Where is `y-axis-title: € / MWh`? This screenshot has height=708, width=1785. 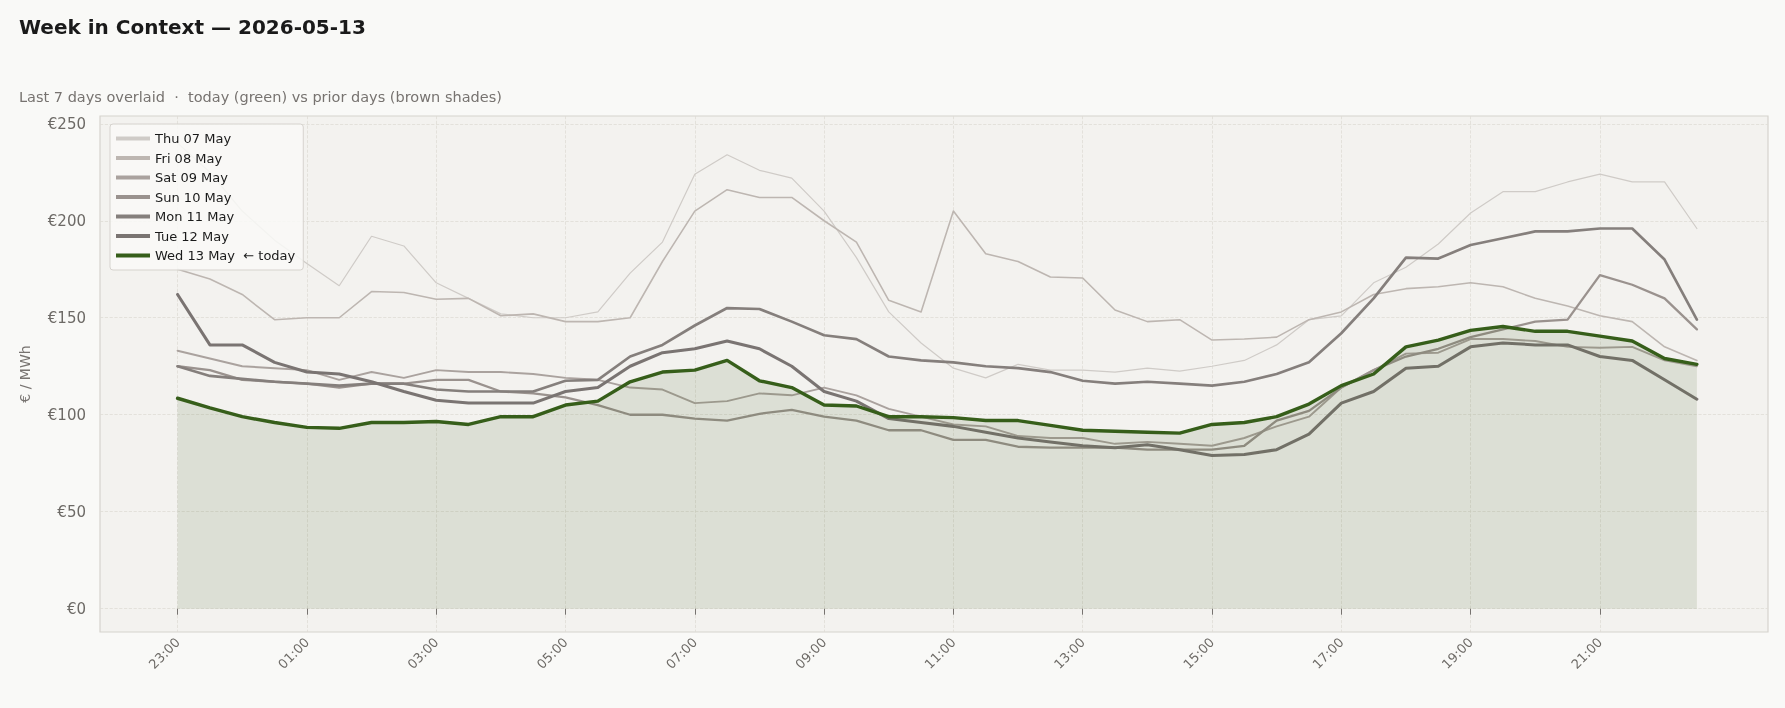 y-axis-title: € / MWh is located at coordinates (25, 374).